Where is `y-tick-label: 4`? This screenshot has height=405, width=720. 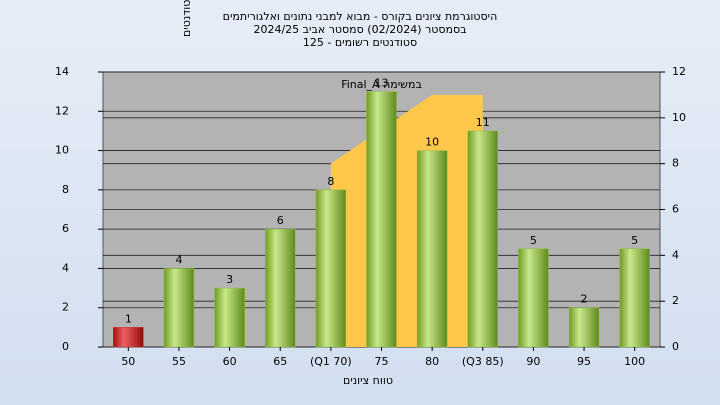 y-tick-label: 4 is located at coordinates (65, 267).